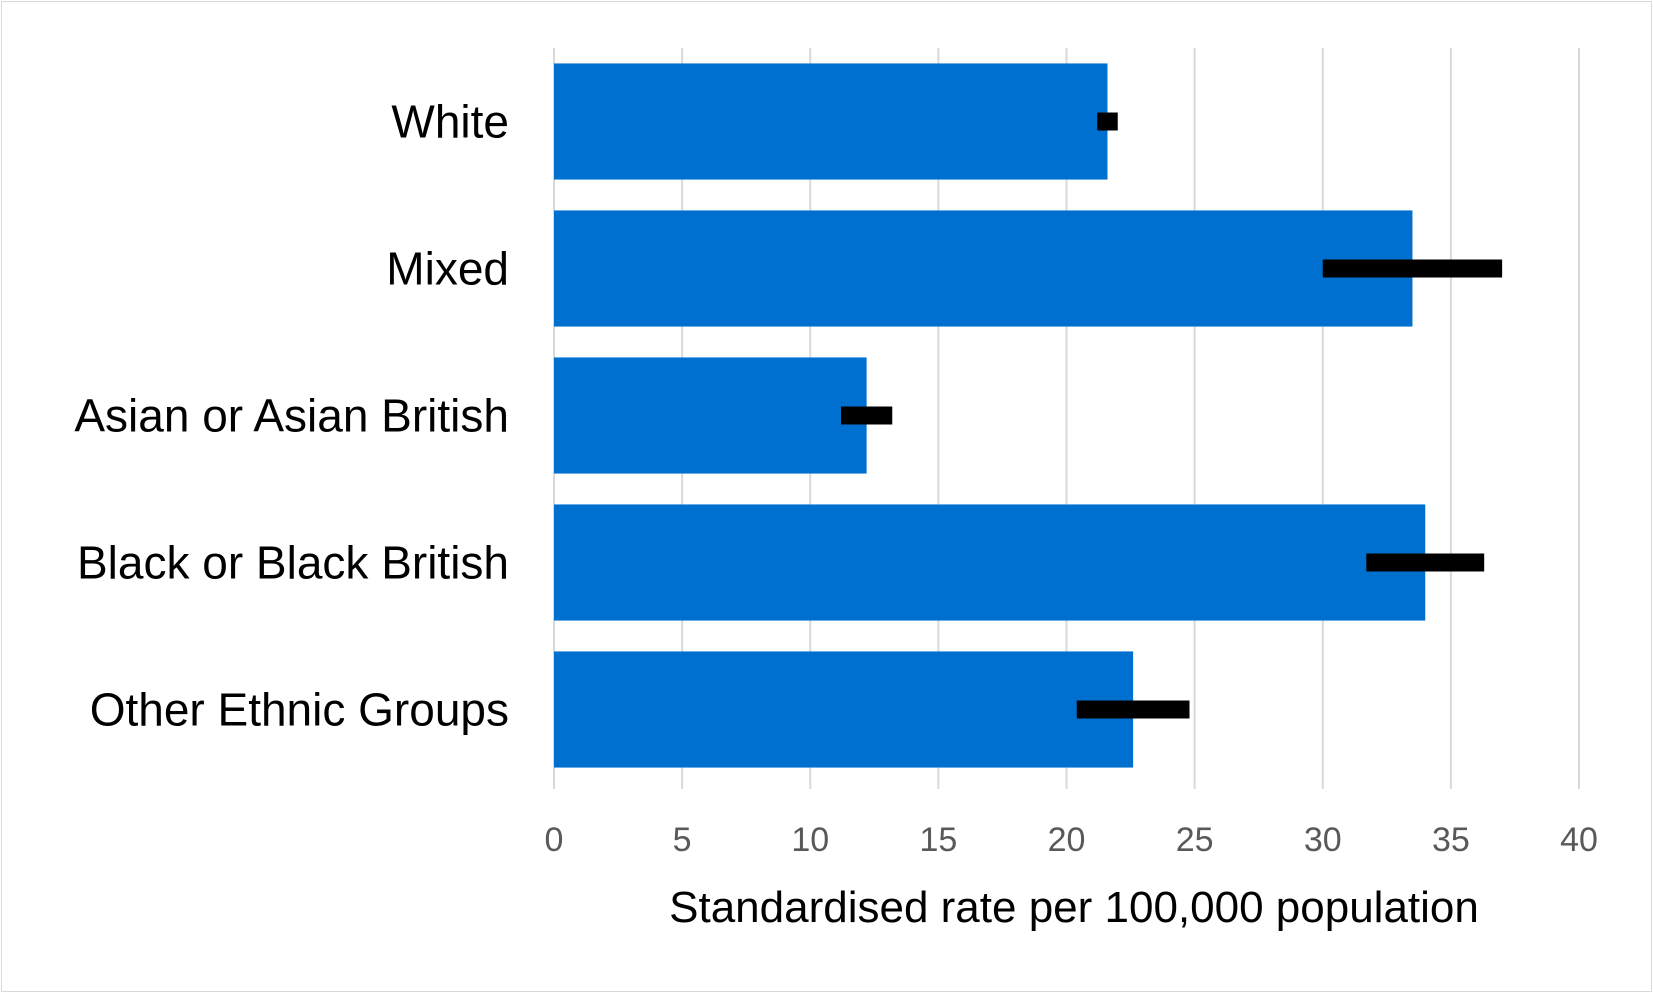  I want to click on x-tick-label: 30, so click(1323, 840).